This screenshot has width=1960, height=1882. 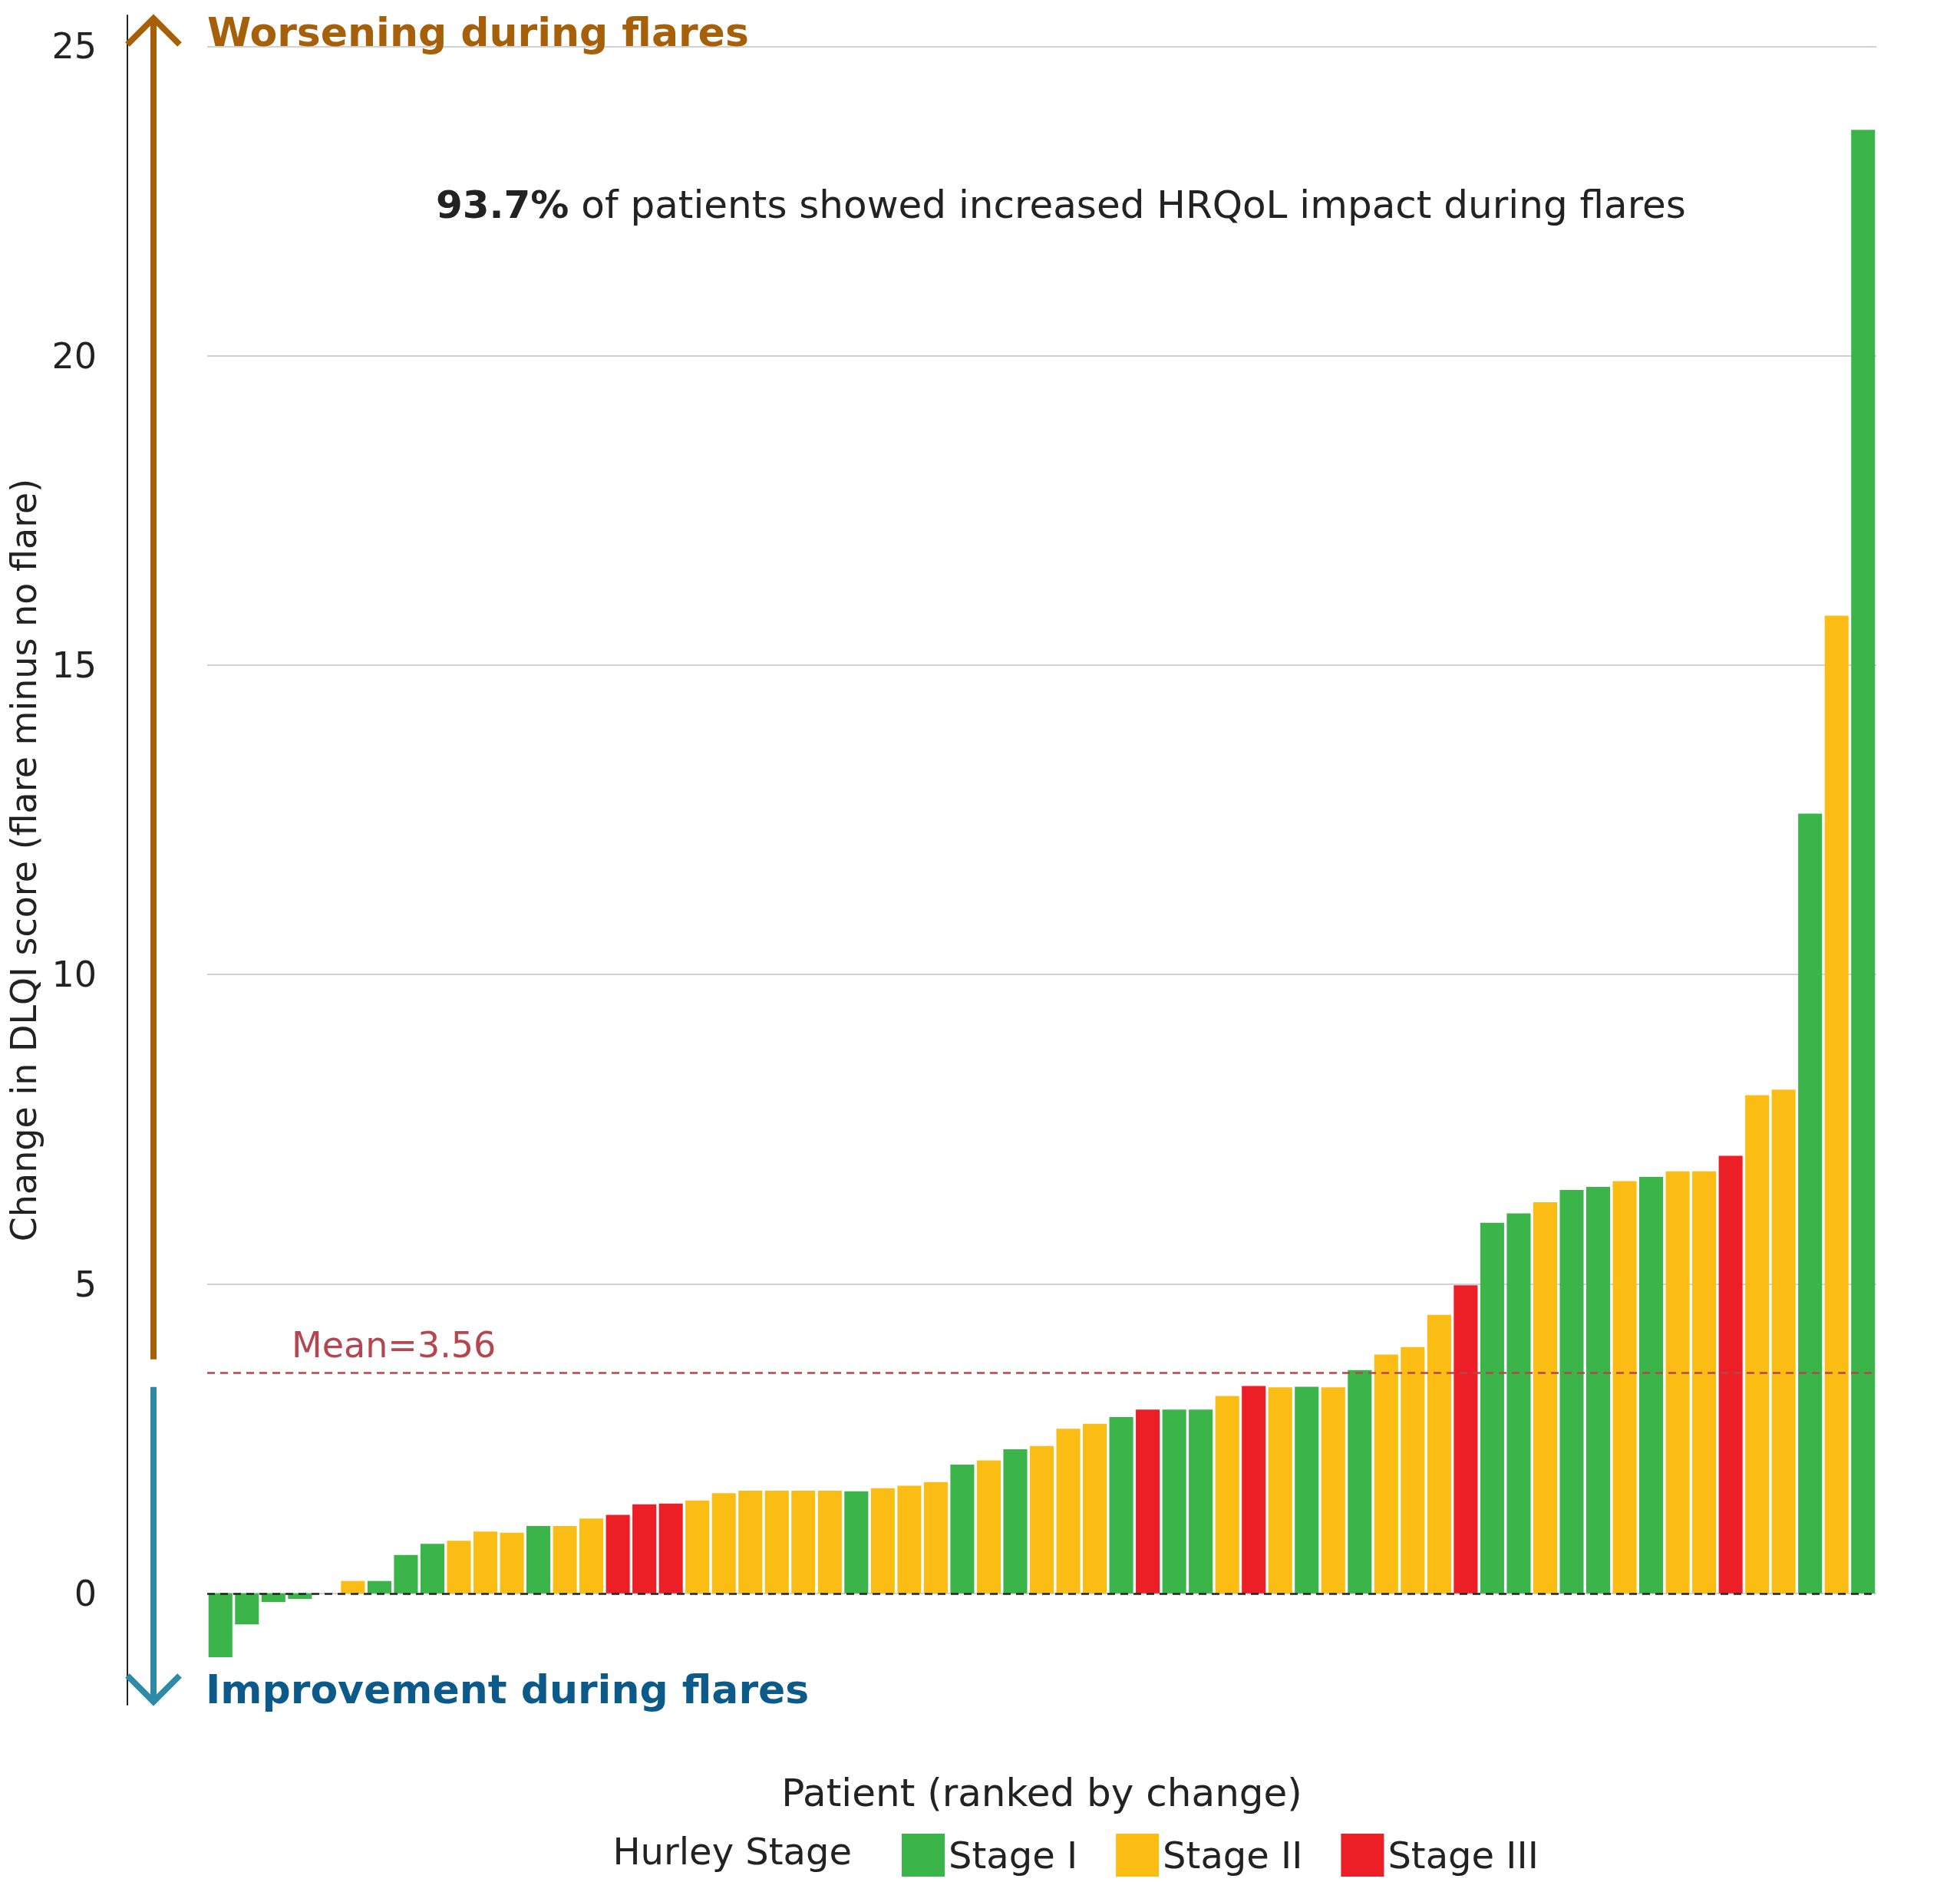 I want to click on legend-label: Stage III, so click(x=1463, y=1855).